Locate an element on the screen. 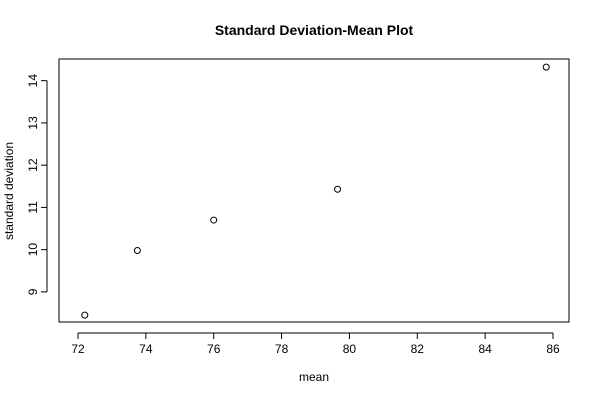 Image resolution: width=599 pixels, height=400 pixels. y-tick-label: 13 is located at coordinates (33, 123).